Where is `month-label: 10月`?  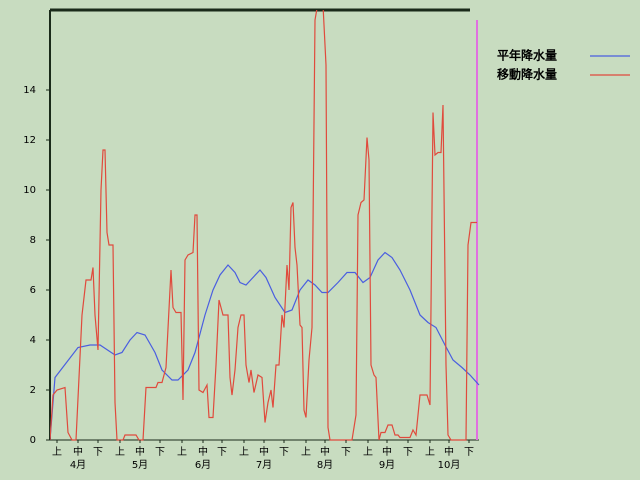 month-label: 10月 is located at coordinates (449, 465).